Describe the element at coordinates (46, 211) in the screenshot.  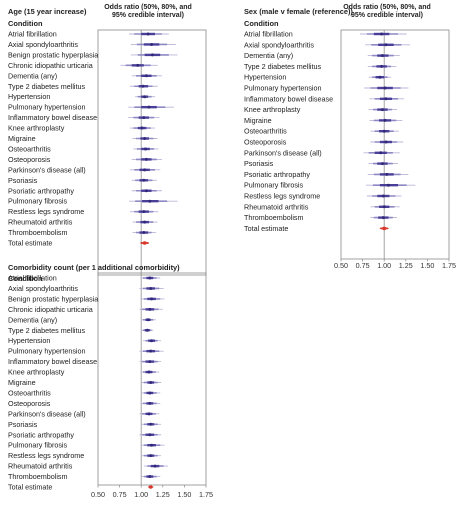
I see `condition-label: Restless legs syndrome` at that location.